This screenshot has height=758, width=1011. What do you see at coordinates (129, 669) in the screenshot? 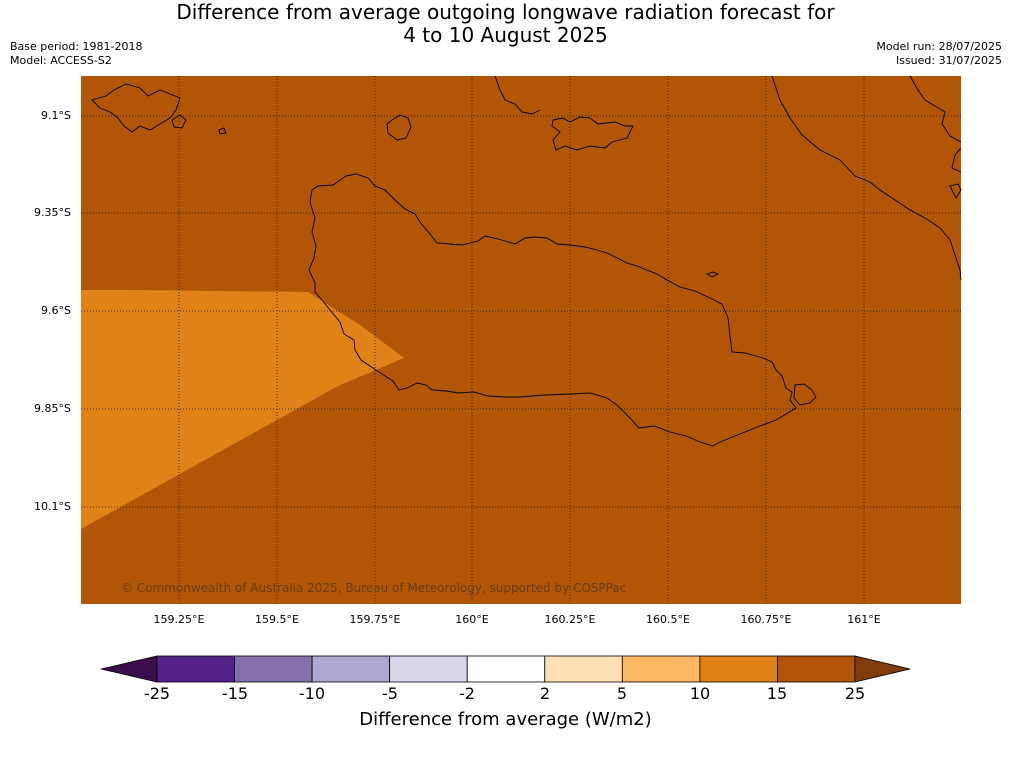
I see `colorbar-extend-low` at bounding box center [129, 669].